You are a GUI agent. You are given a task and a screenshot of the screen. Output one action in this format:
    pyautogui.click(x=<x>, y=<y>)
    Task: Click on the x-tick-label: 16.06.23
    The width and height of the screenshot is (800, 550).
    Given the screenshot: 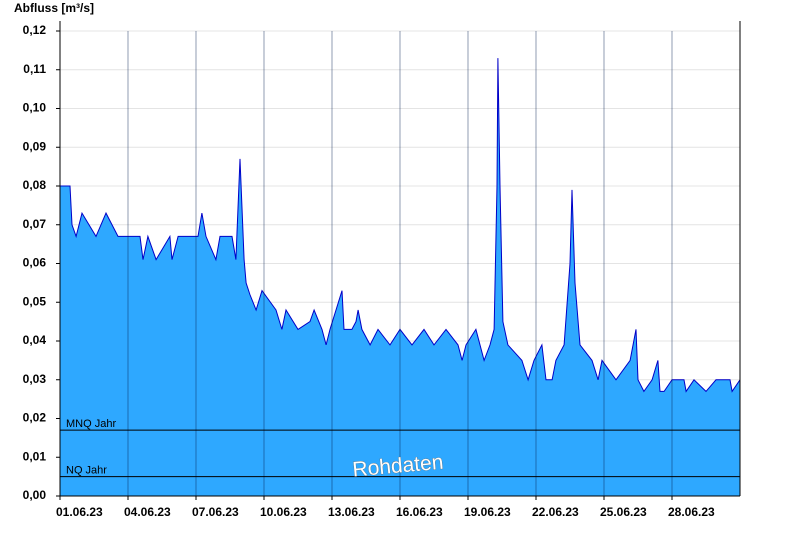 What is the action you would take?
    pyautogui.click(x=419, y=512)
    